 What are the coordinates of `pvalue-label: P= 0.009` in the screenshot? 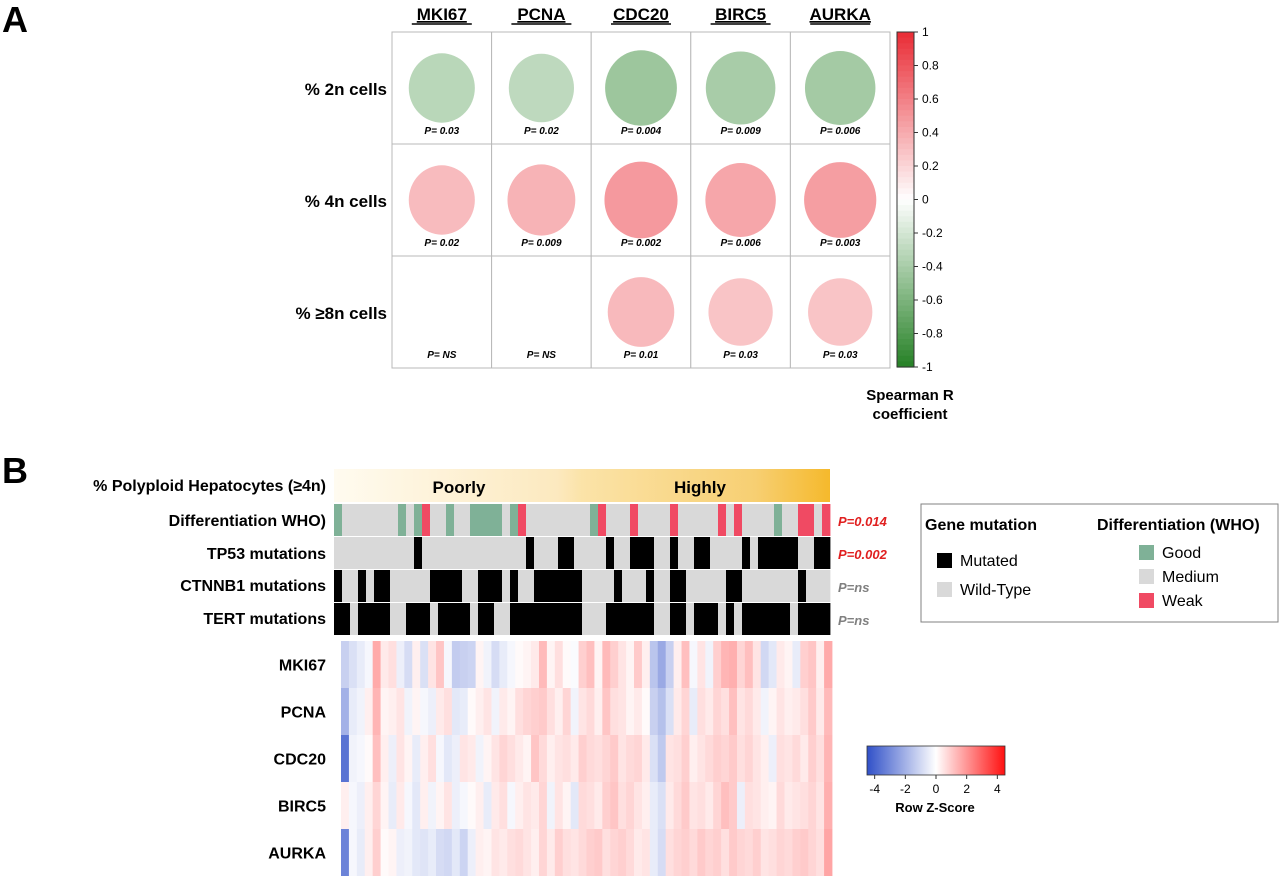 It's located at (740, 131).